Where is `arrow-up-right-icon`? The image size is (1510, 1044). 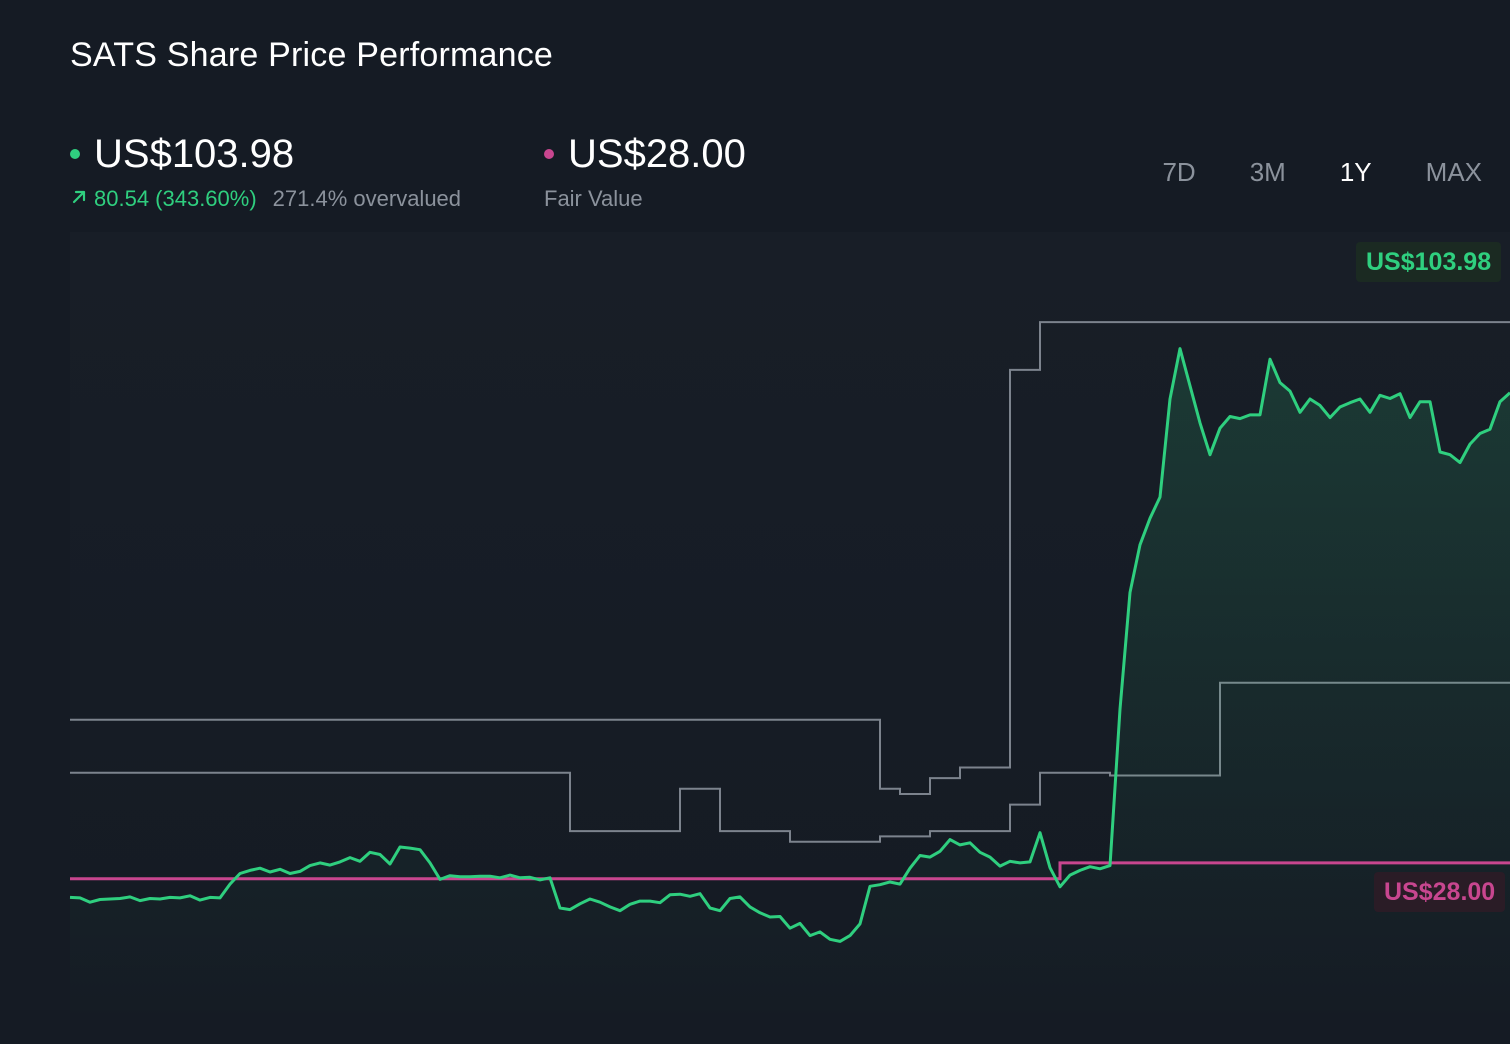
arrow-up-right-icon is located at coordinates (79, 199).